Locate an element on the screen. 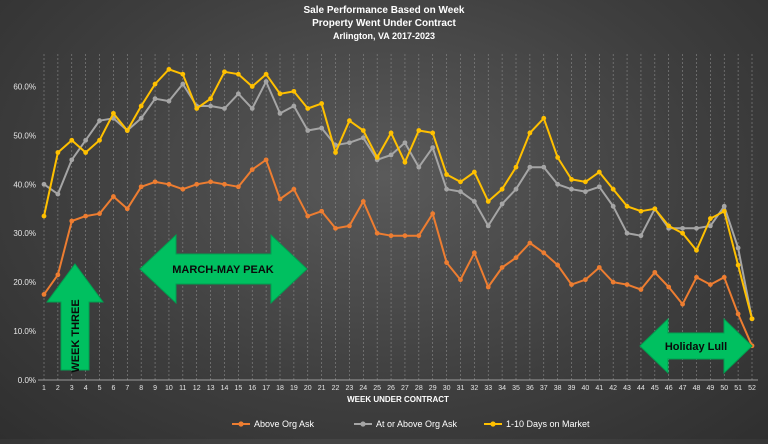  x-tick-label: 36 is located at coordinates (530, 388).